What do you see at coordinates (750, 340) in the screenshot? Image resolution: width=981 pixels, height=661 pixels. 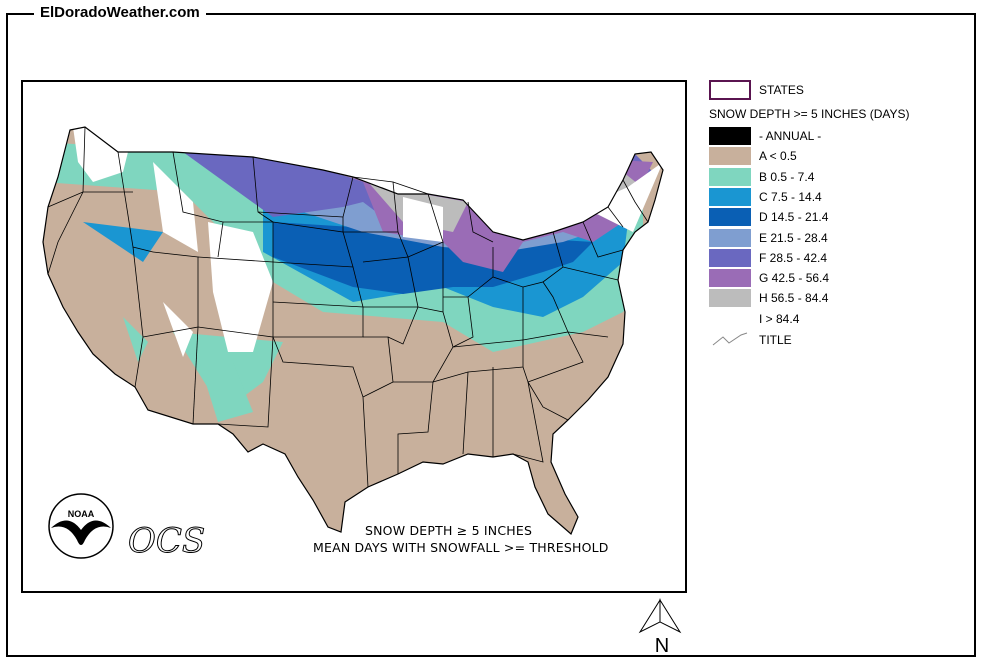 I see `legend-row-title: TITLE` at bounding box center [750, 340].